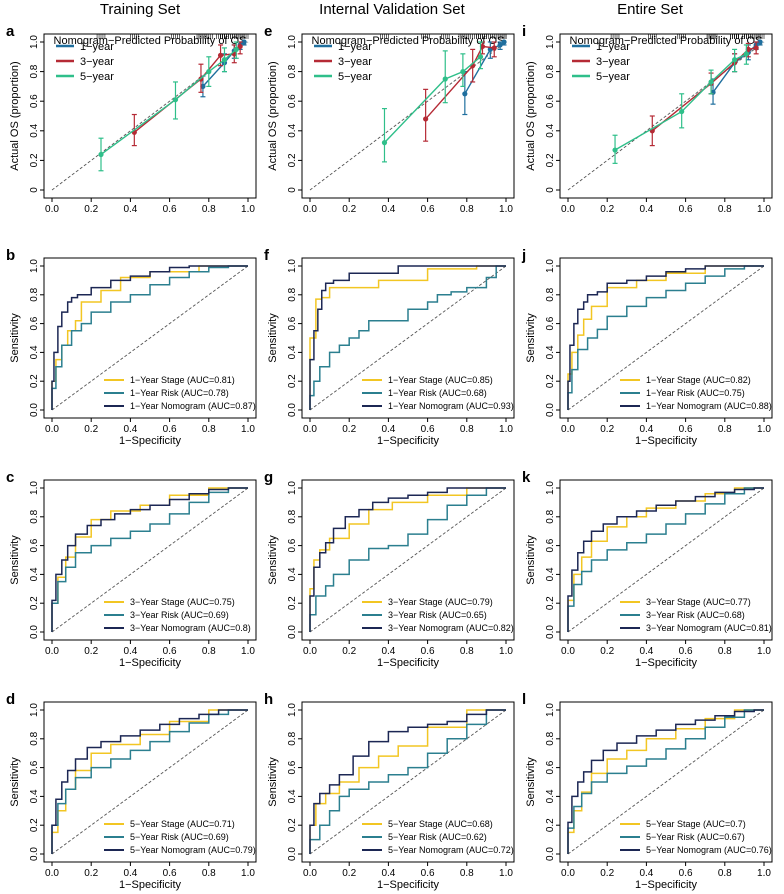 This screenshot has height=894, width=784. What do you see at coordinates (10, 31) in the screenshot?
I see `panel-letter-a: a` at bounding box center [10, 31].